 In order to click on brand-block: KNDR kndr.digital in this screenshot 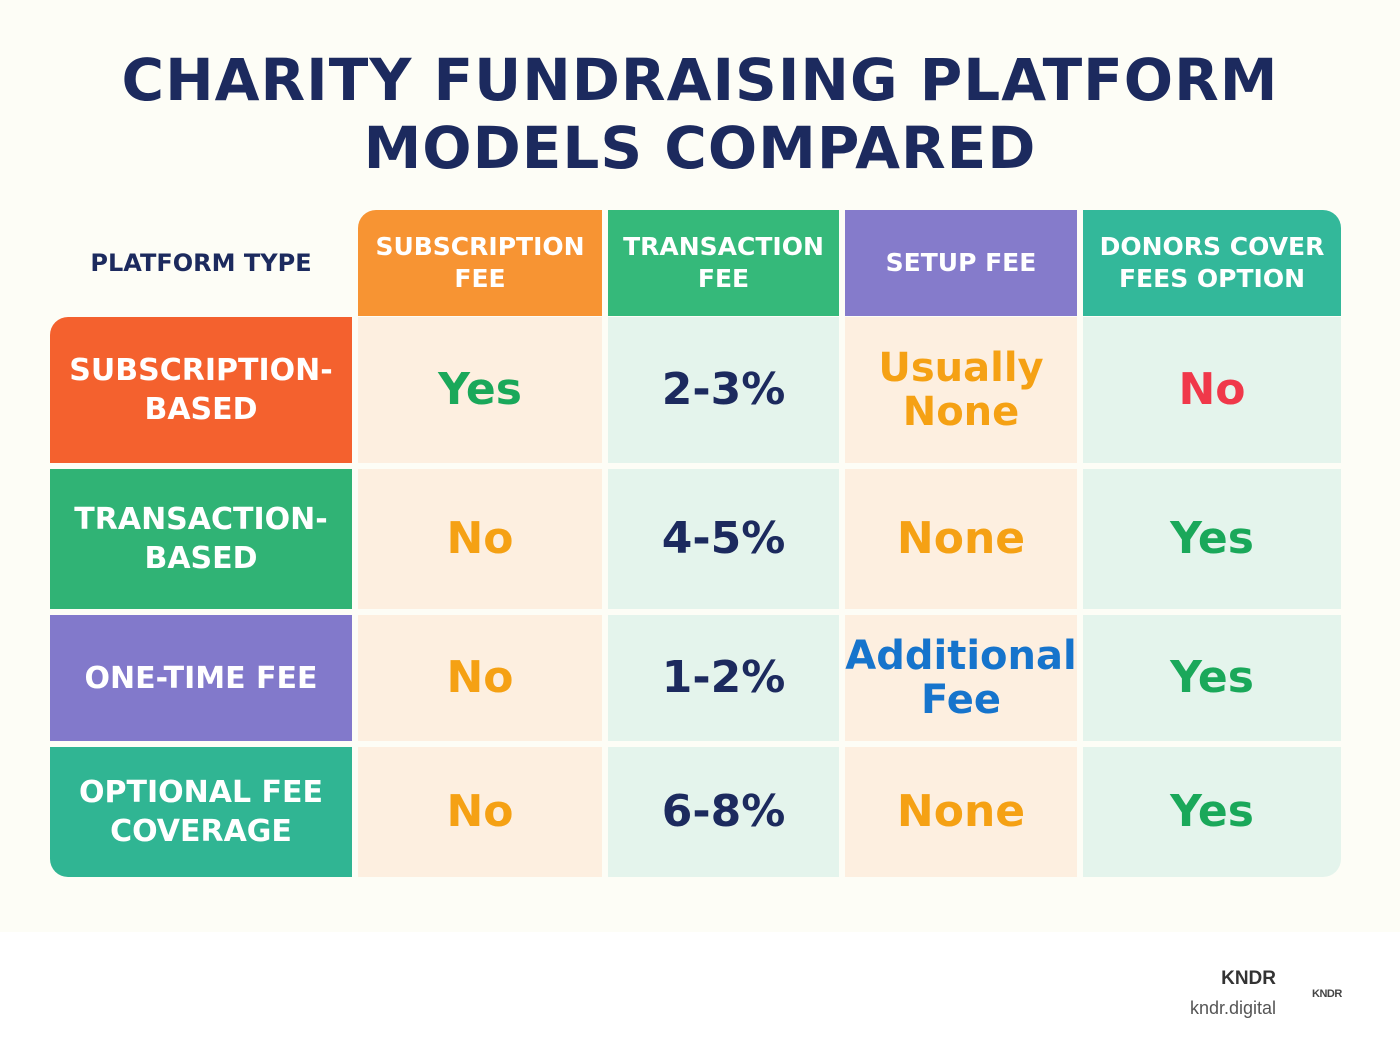, I will do `click(1233, 993)`.